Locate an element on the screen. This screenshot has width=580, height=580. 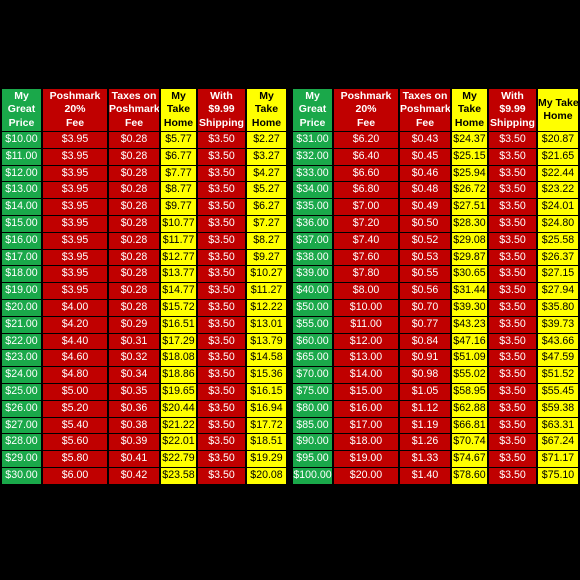
cell-my-take-home-right: $43.23 is located at coordinates (469, 324).